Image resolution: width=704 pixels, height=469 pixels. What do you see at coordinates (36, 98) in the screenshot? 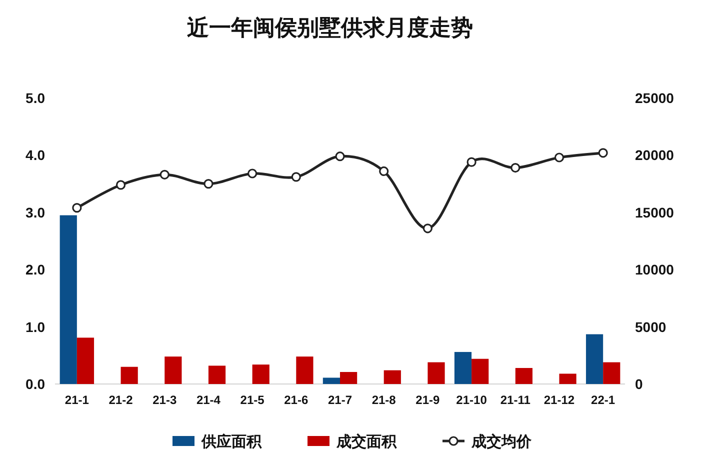
I see `y-tick-label: 5.0` at bounding box center [36, 98].